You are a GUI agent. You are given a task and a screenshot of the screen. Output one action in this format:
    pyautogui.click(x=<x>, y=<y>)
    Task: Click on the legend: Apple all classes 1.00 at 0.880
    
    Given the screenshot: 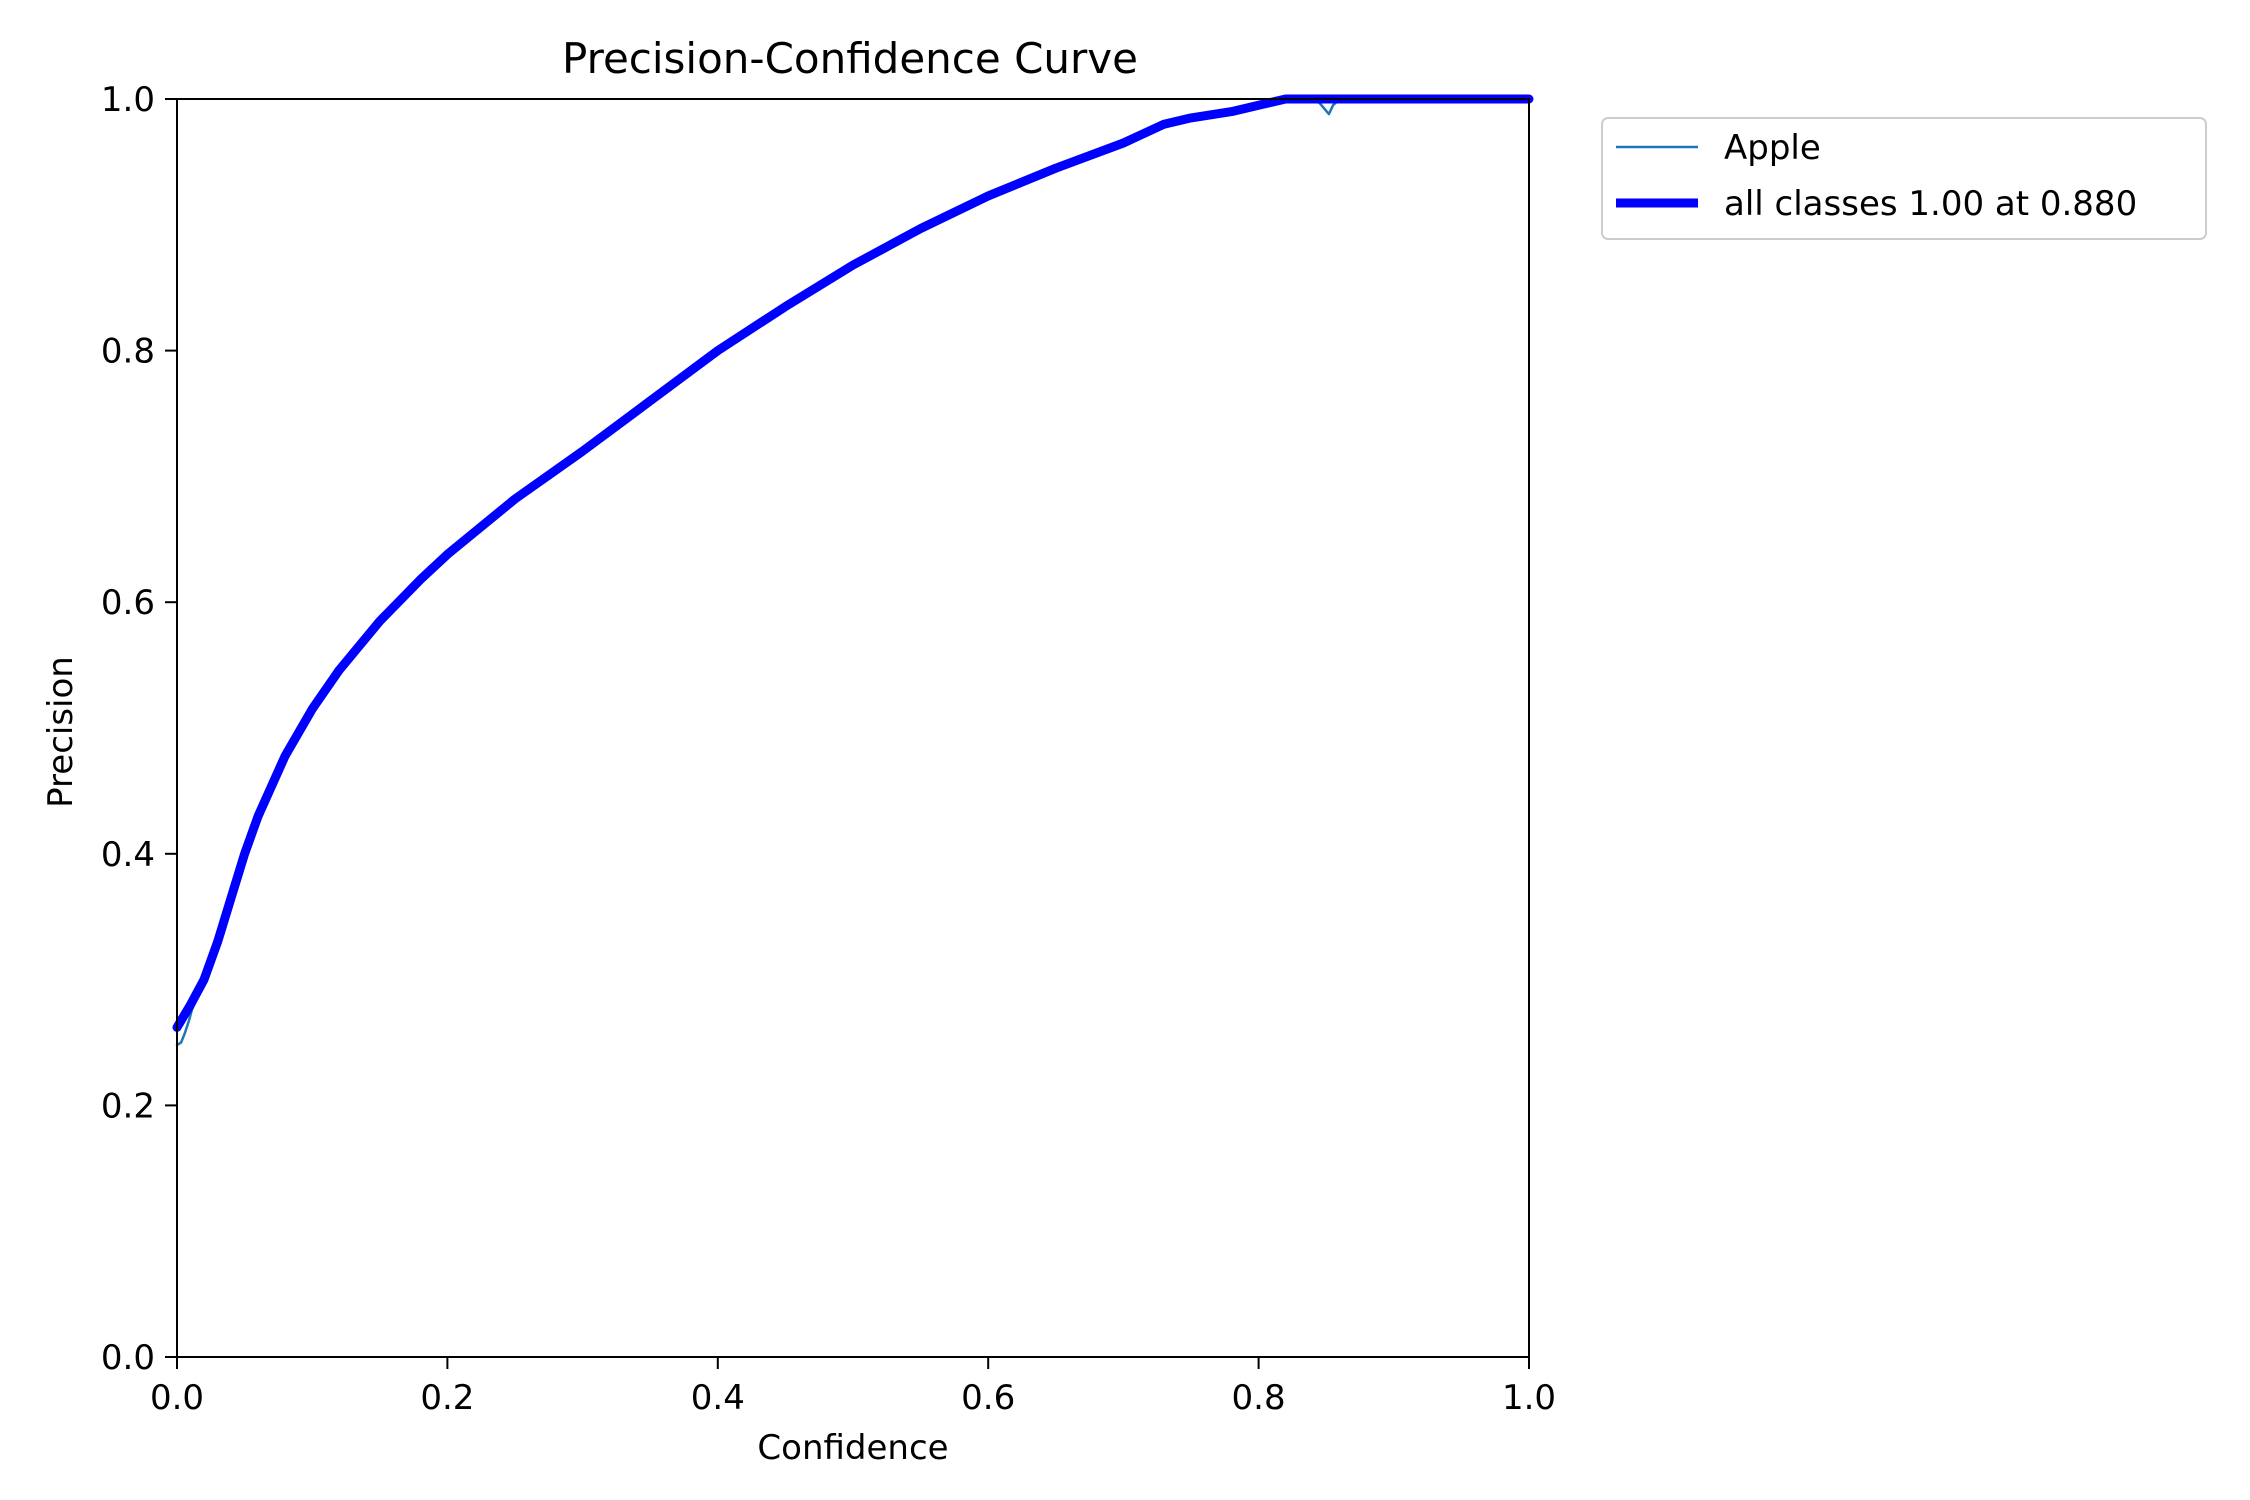 What is the action you would take?
    pyautogui.click(x=1904, y=178)
    